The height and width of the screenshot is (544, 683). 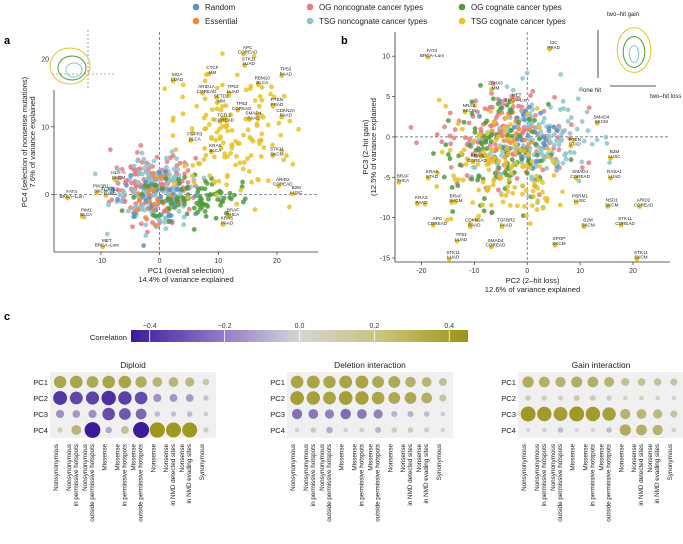 I want to click on heatmap-column-label: Nonsynonymous, so click(x=69, y=467).